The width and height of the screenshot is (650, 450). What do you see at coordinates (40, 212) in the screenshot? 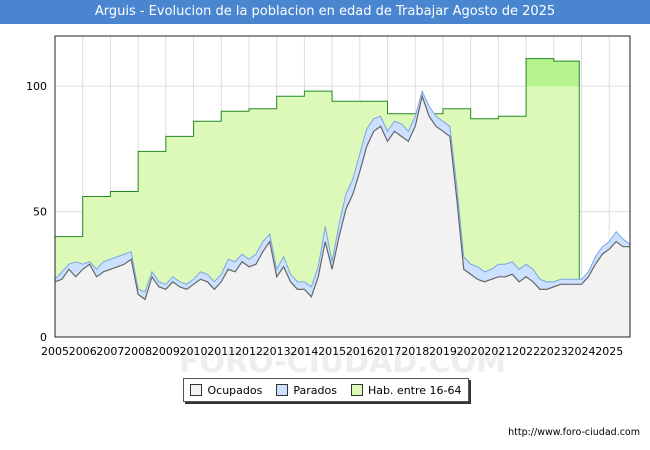
I see `y-tick-label: 50` at bounding box center [40, 212].